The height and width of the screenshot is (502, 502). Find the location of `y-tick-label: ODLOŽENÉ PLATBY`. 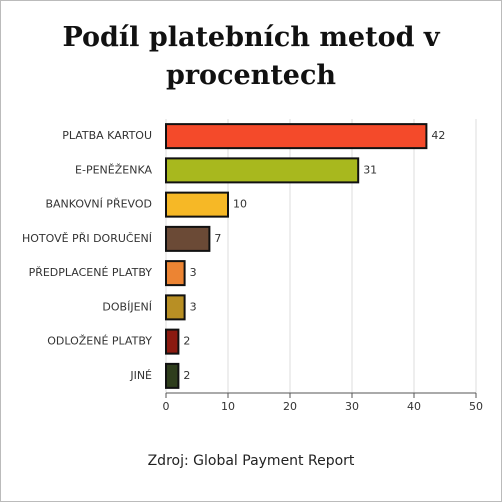

y-tick-label: ODLOŽENÉ PLATBY is located at coordinates (99, 341).